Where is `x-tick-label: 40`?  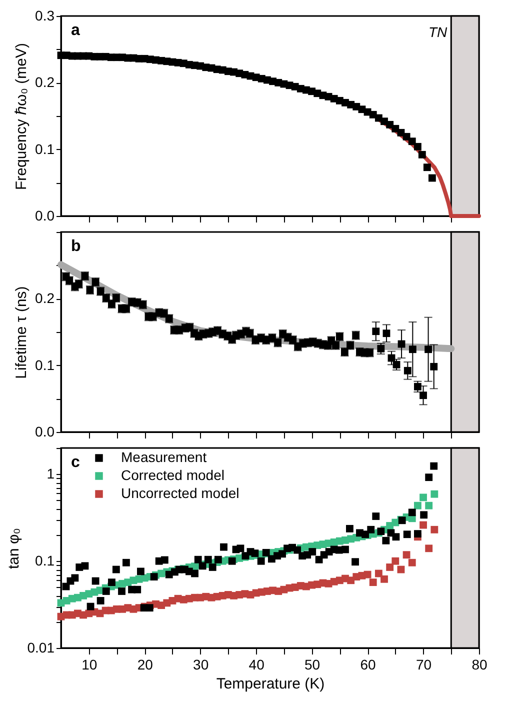
x-tick-label: 40 is located at coordinates (256, 664).